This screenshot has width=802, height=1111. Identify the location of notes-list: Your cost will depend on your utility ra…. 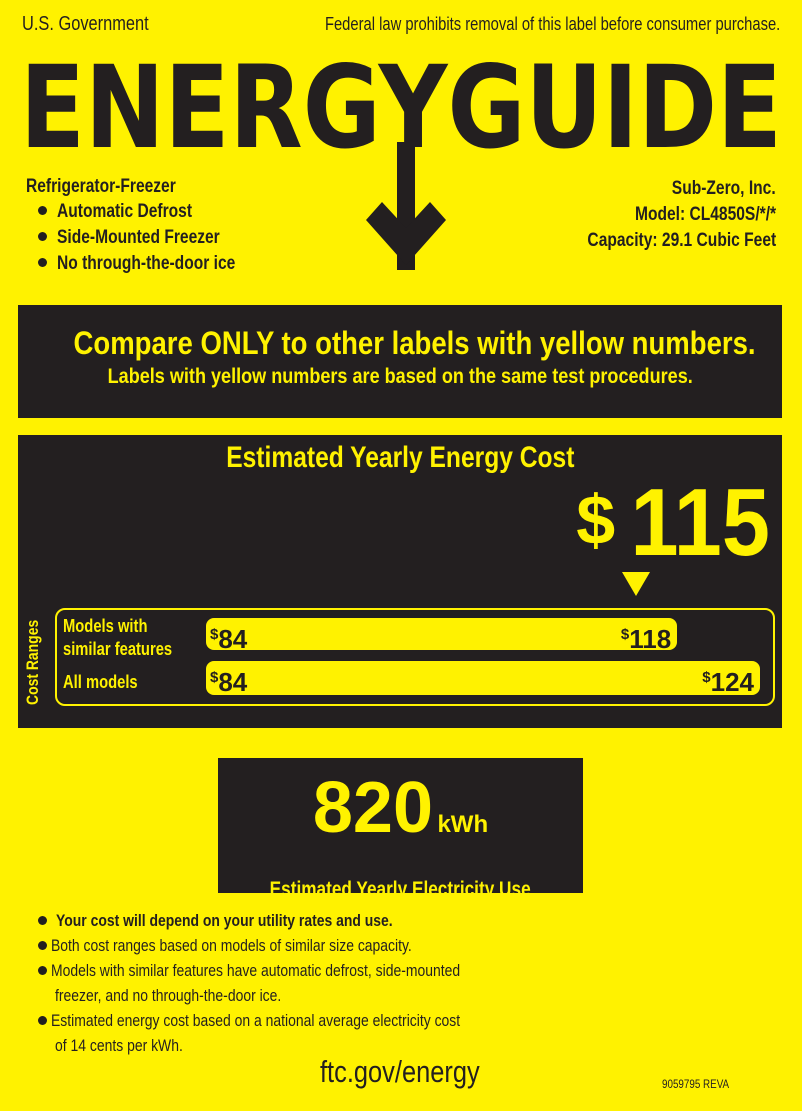
(294, 983).